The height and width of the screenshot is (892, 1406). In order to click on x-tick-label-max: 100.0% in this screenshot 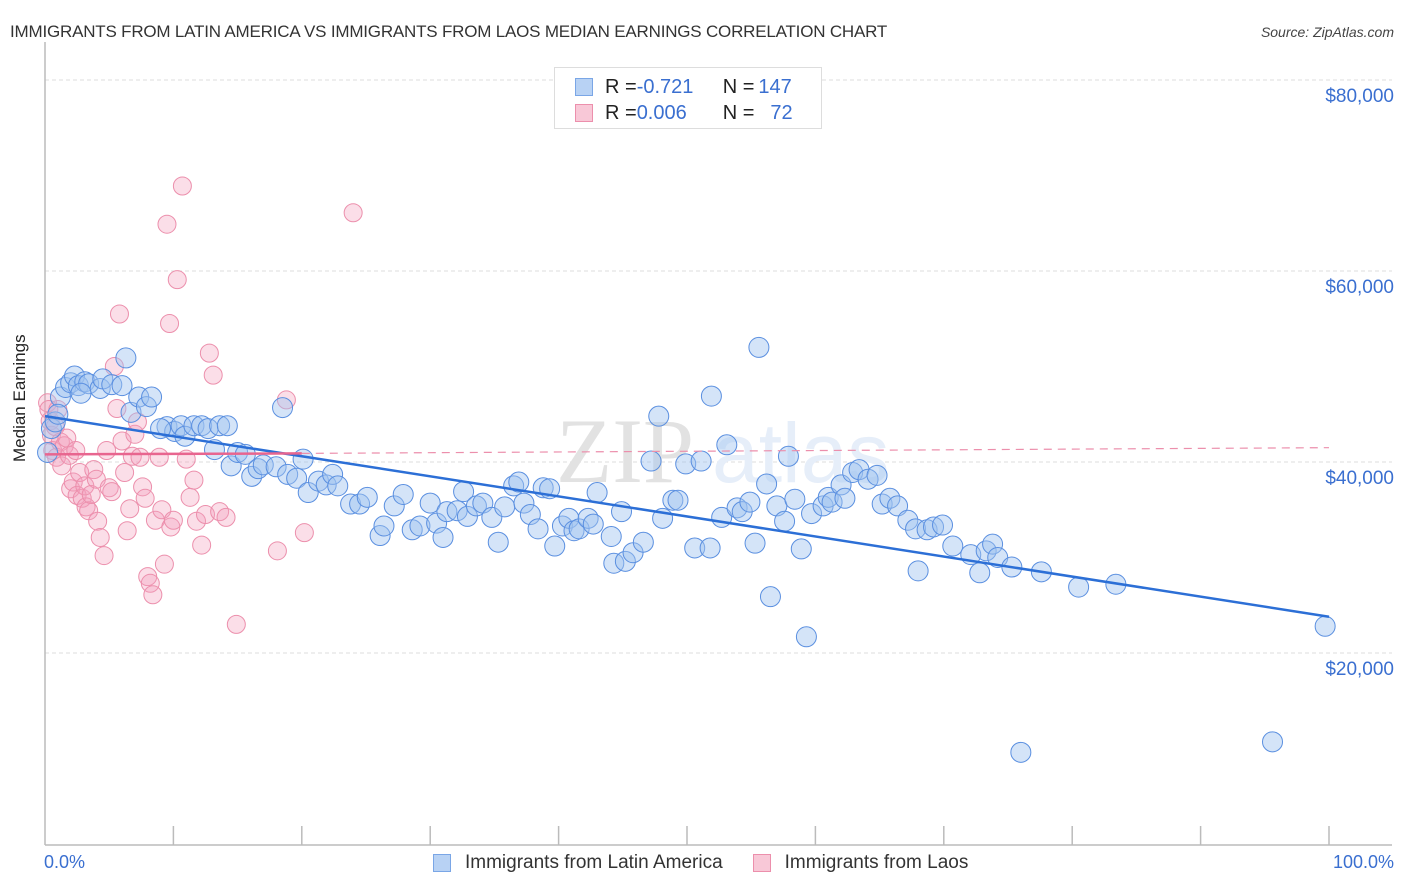, I will do `click(1363, 862)`.